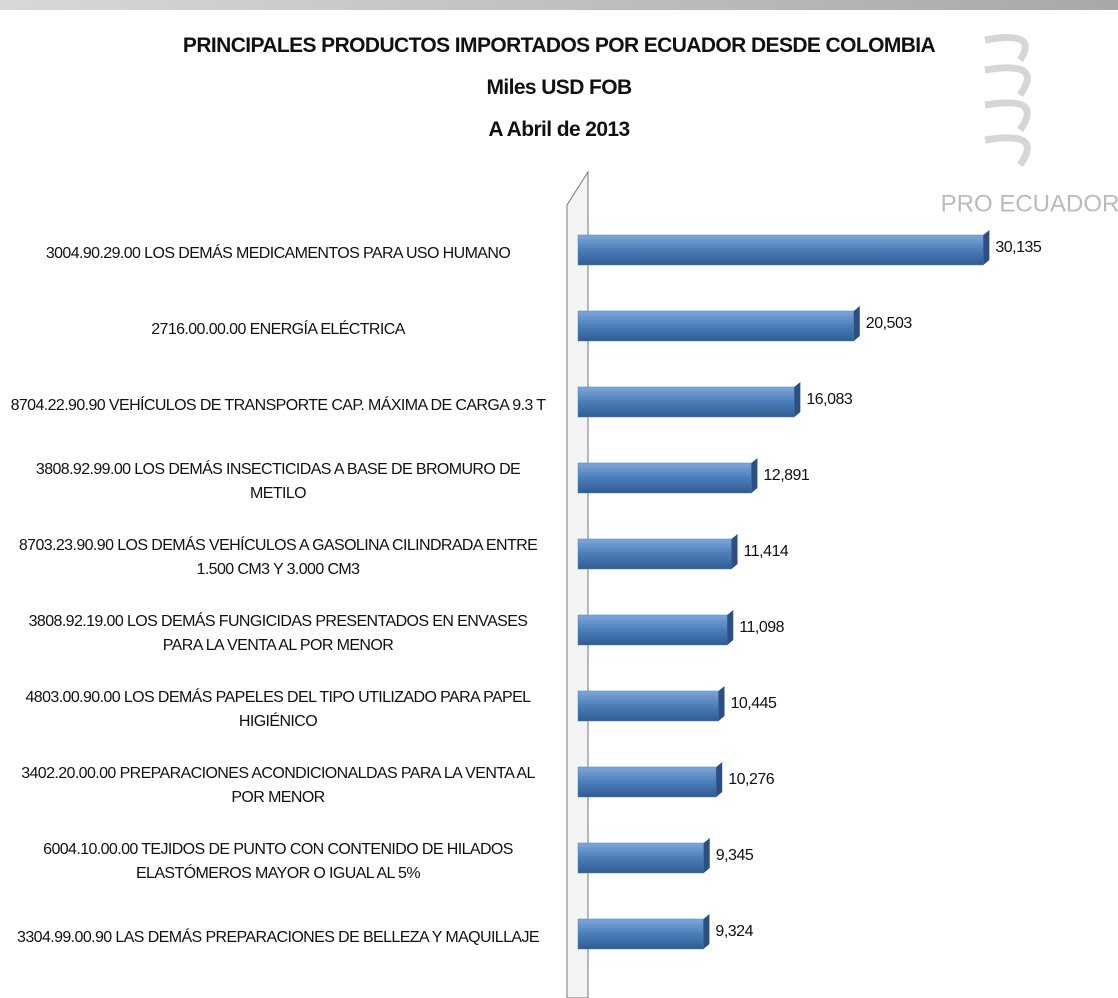 The width and height of the screenshot is (1118, 998). I want to click on watermark: PRO ECUADOR, so click(1029, 203).